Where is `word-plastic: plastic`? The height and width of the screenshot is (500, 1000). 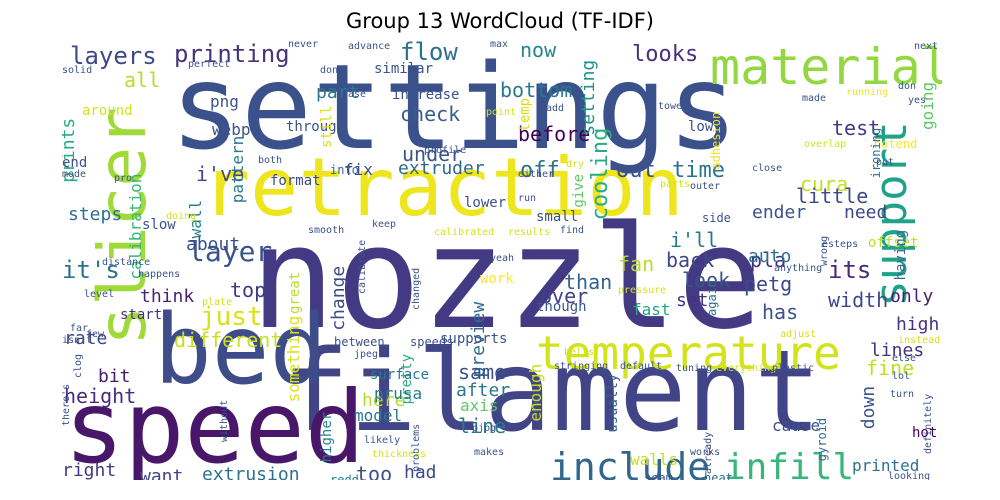 word-plastic: plastic is located at coordinates (793, 368).